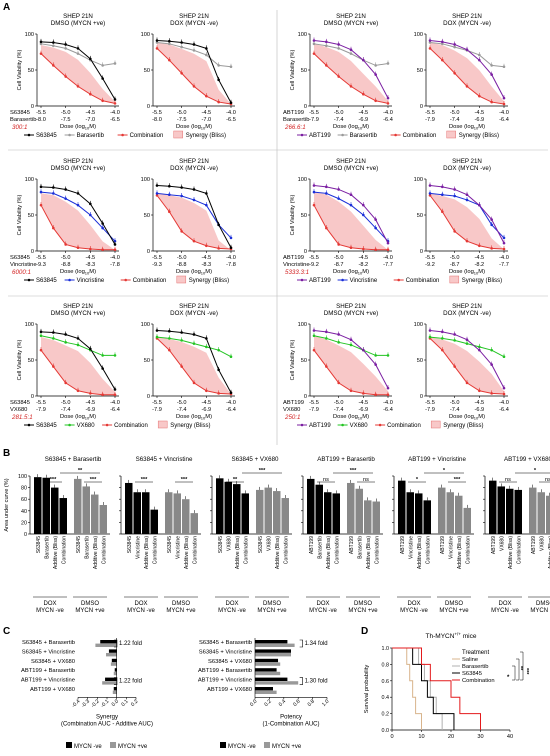 The height and width of the screenshot is (756, 550). What do you see at coordinates (24, 512) in the screenshot?
I see `y-tick-label: 40` at bounding box center [24, 512].